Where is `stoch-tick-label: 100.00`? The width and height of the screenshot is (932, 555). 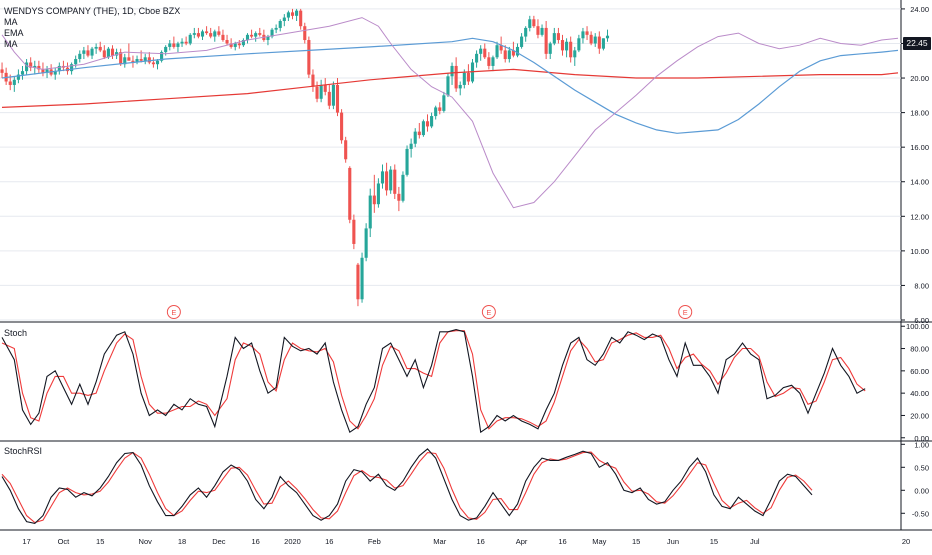 stoch-tick-label: 100.00 is located at coordinates (917, 326).